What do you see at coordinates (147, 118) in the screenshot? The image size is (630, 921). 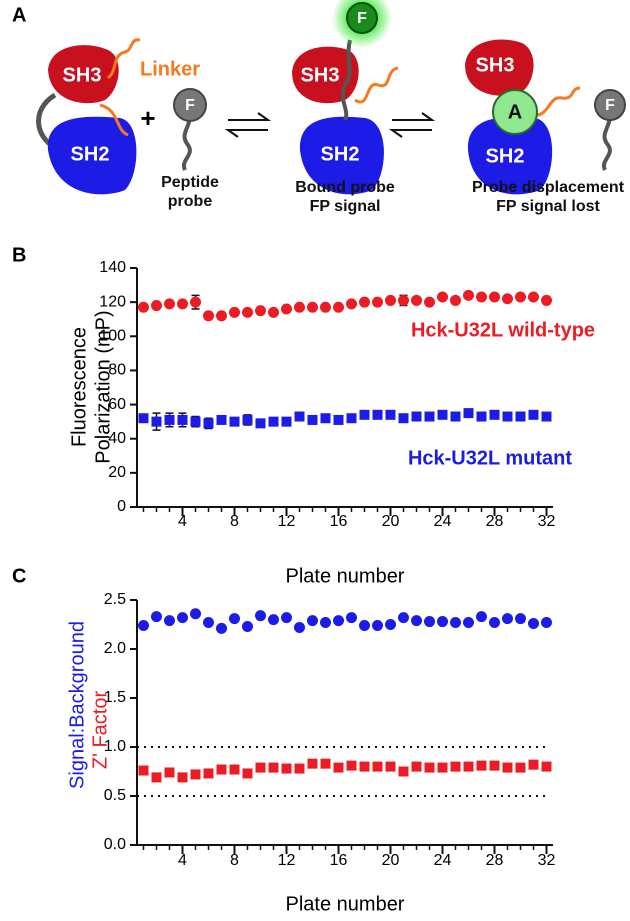 I see `plus: +` at bounding box center [147, 118].